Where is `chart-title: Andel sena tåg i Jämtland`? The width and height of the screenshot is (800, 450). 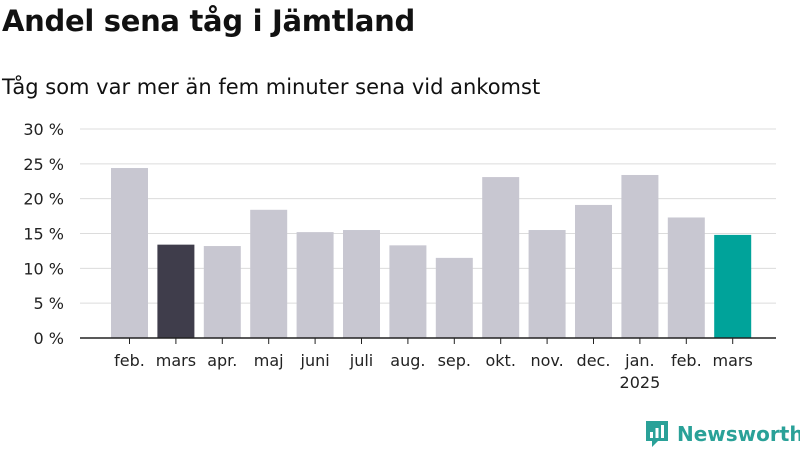
chart-title: Andel sena tåg i Jämtland is located at coordinates (208, 21).